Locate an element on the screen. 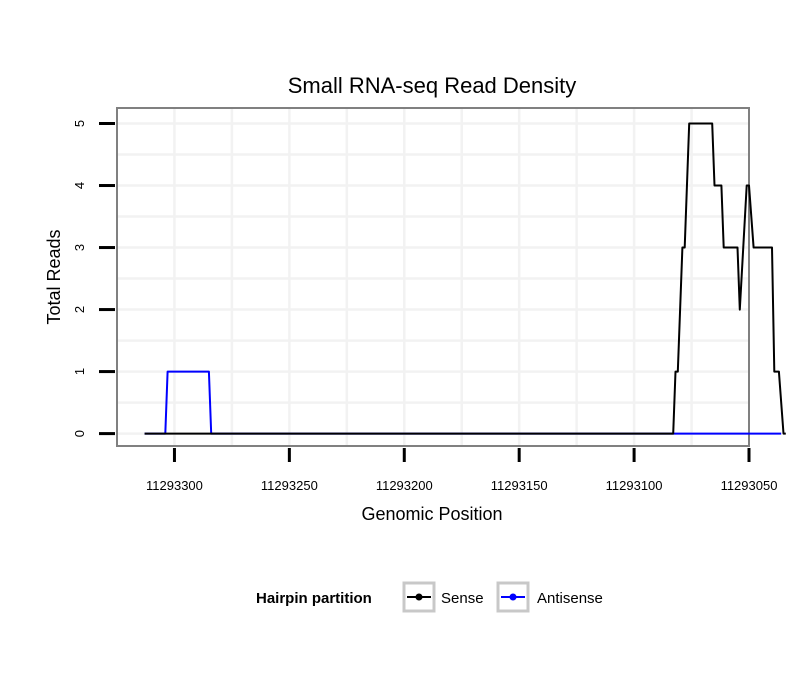 Image resolution: width=810 pixels, height=690 pixels. legend-label-antisense: Antisense is located at coordinates (570, 598).